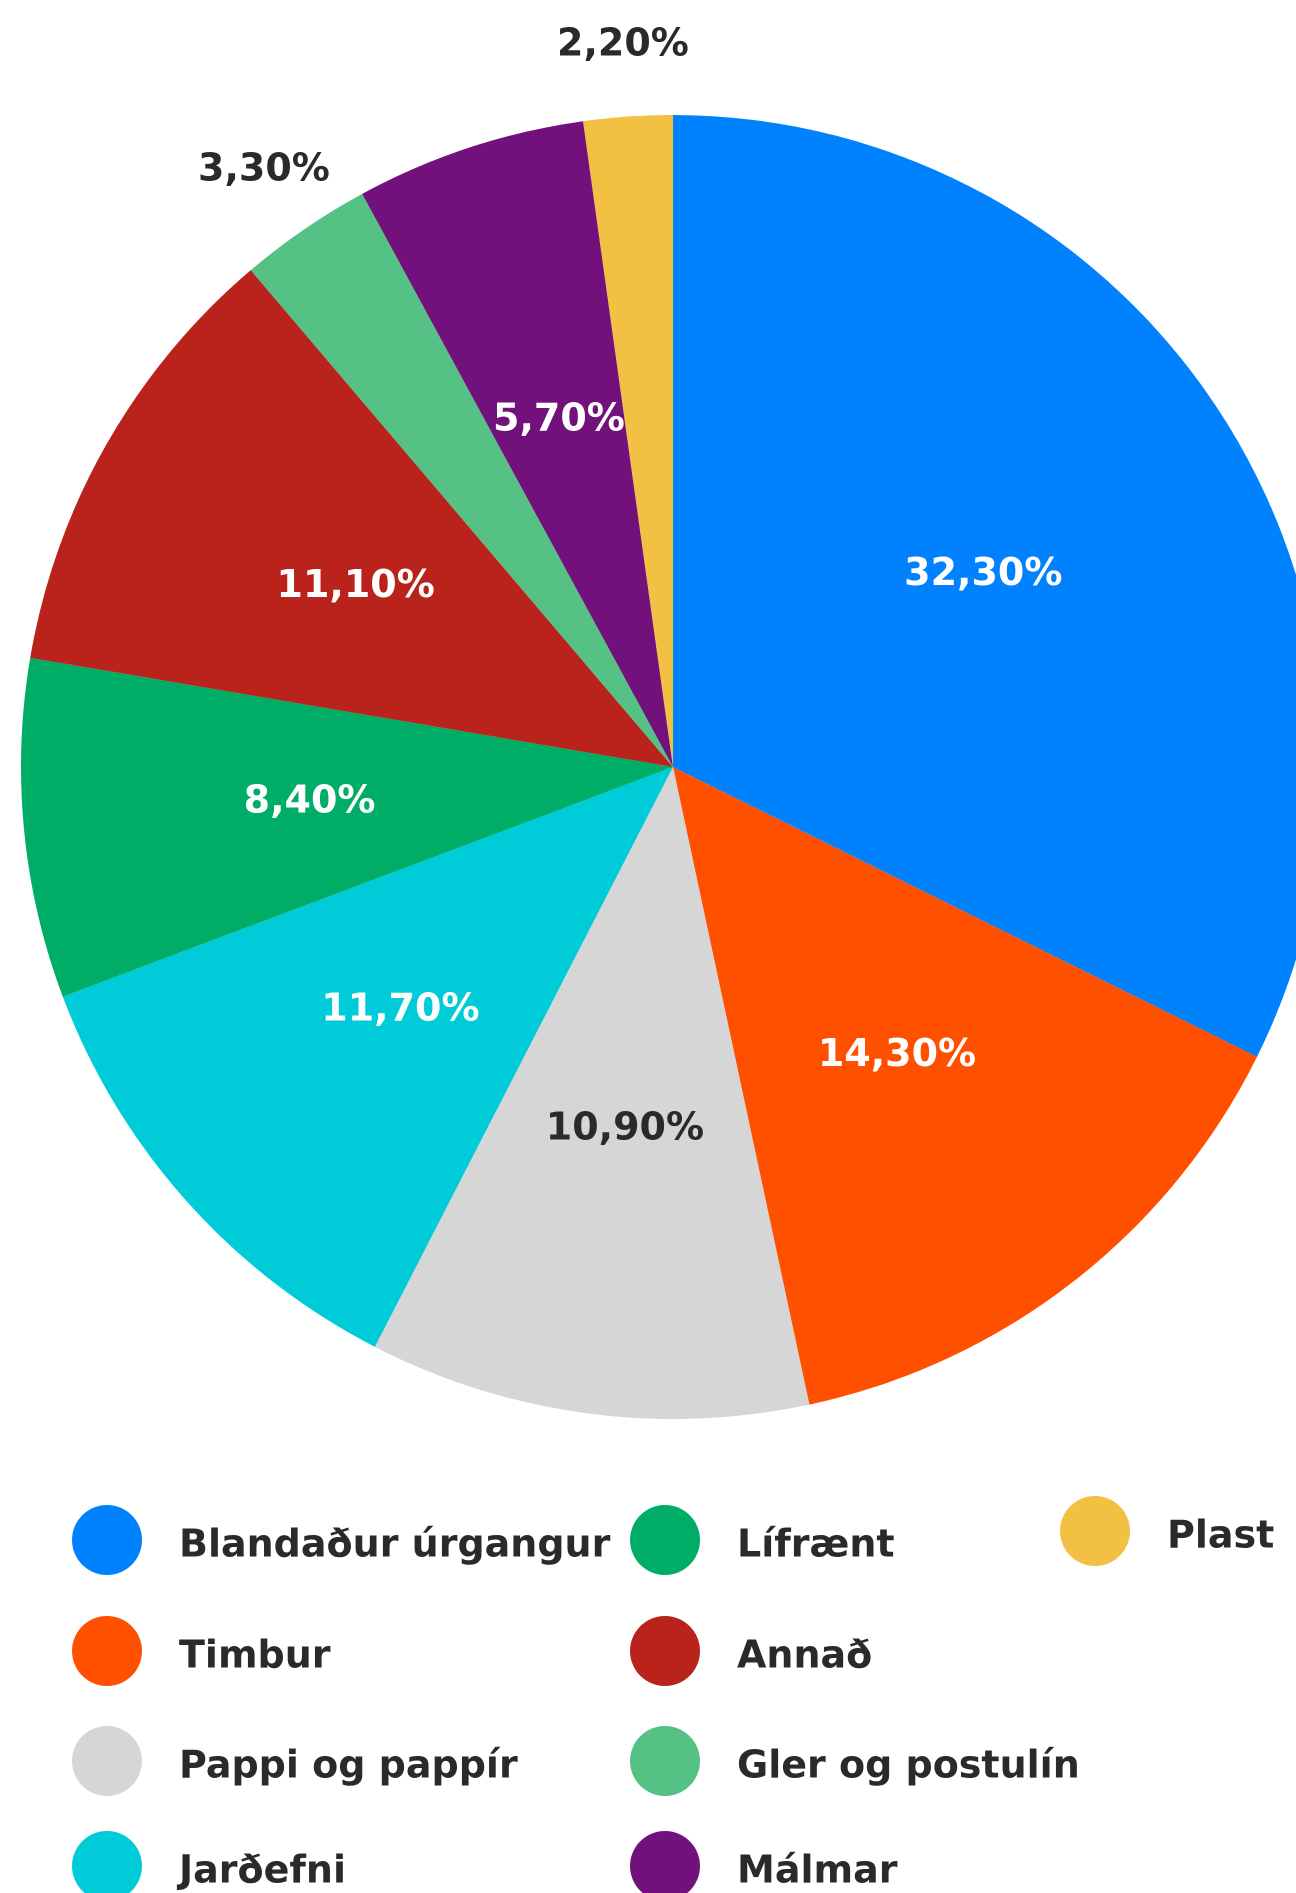 The image size is (1296, 1893). What do you see at coordinates (255, 1655) in the screenshot?
I see `legend-label: Timbur` at bounding box center [255, 1655].